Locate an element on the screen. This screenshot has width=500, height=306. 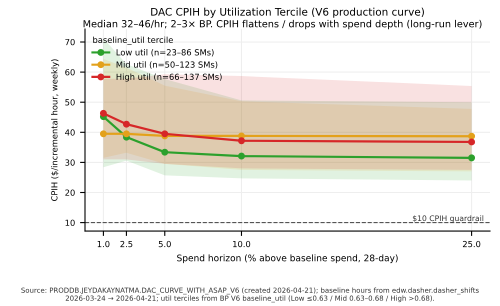
y-tick-label: 20 is located at coordinates (70, 192).